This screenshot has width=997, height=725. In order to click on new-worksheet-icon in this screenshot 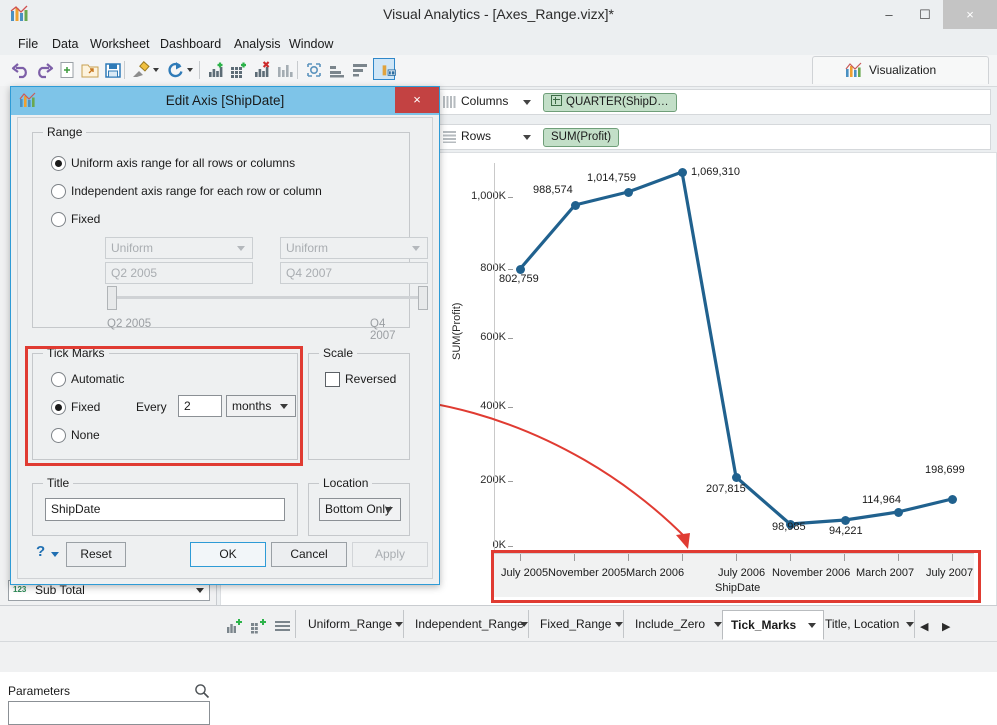, I will do `click(235, 626)`.